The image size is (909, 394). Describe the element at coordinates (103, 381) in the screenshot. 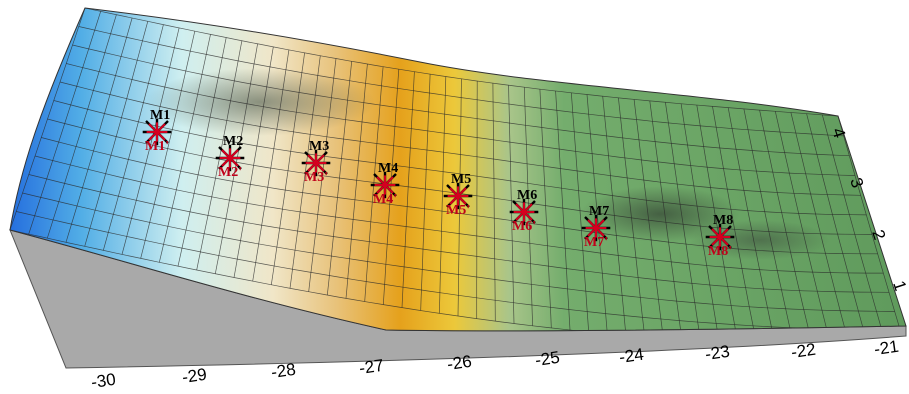

I see `x-tick-label: -30` at that location.